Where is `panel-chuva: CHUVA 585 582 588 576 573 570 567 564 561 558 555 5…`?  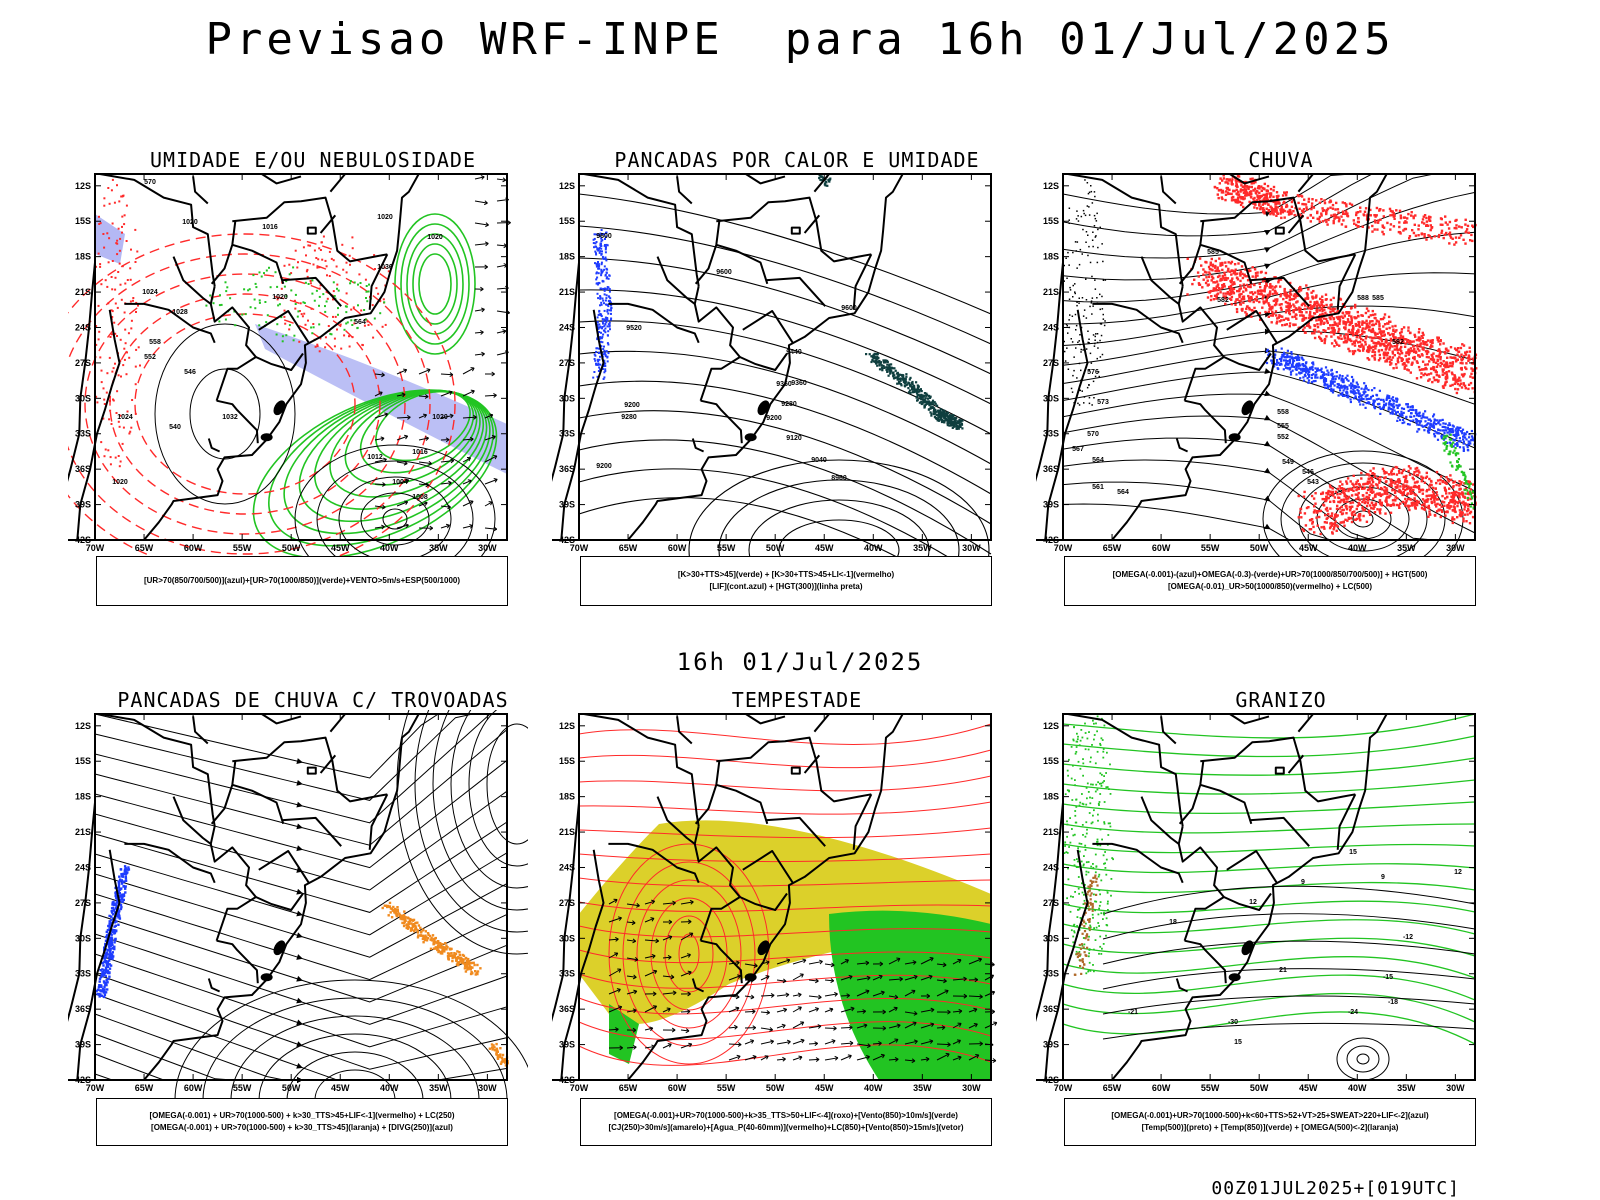 panel-chuva: CHUVA 585 582 588 576 573 570 567 564 561 558 555 5… is located at coordinates (1281, 388).